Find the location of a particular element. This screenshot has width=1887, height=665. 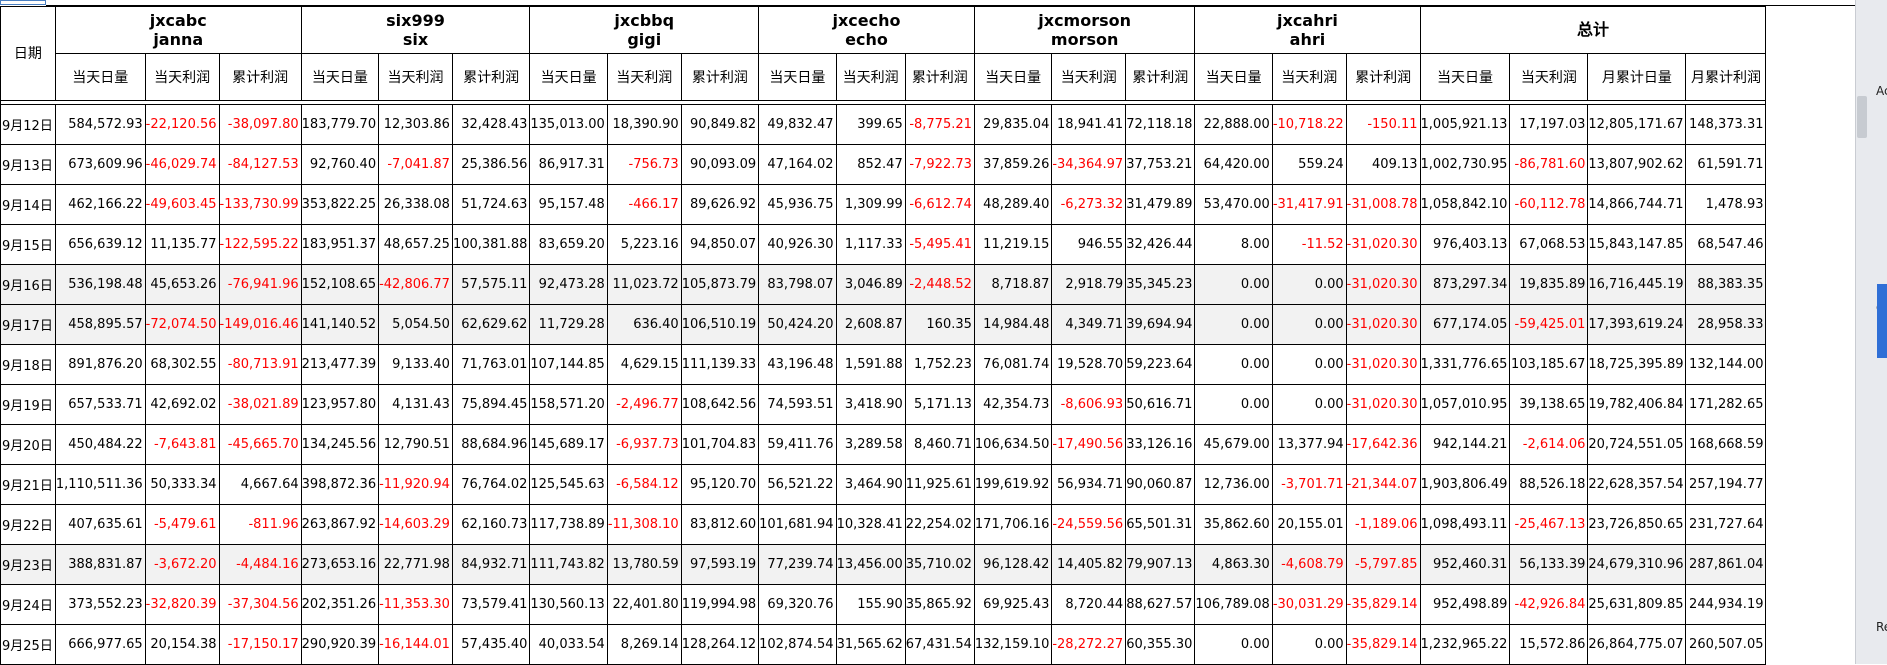

value-cell: 83,812.60 is located at coordinates (720, 524).